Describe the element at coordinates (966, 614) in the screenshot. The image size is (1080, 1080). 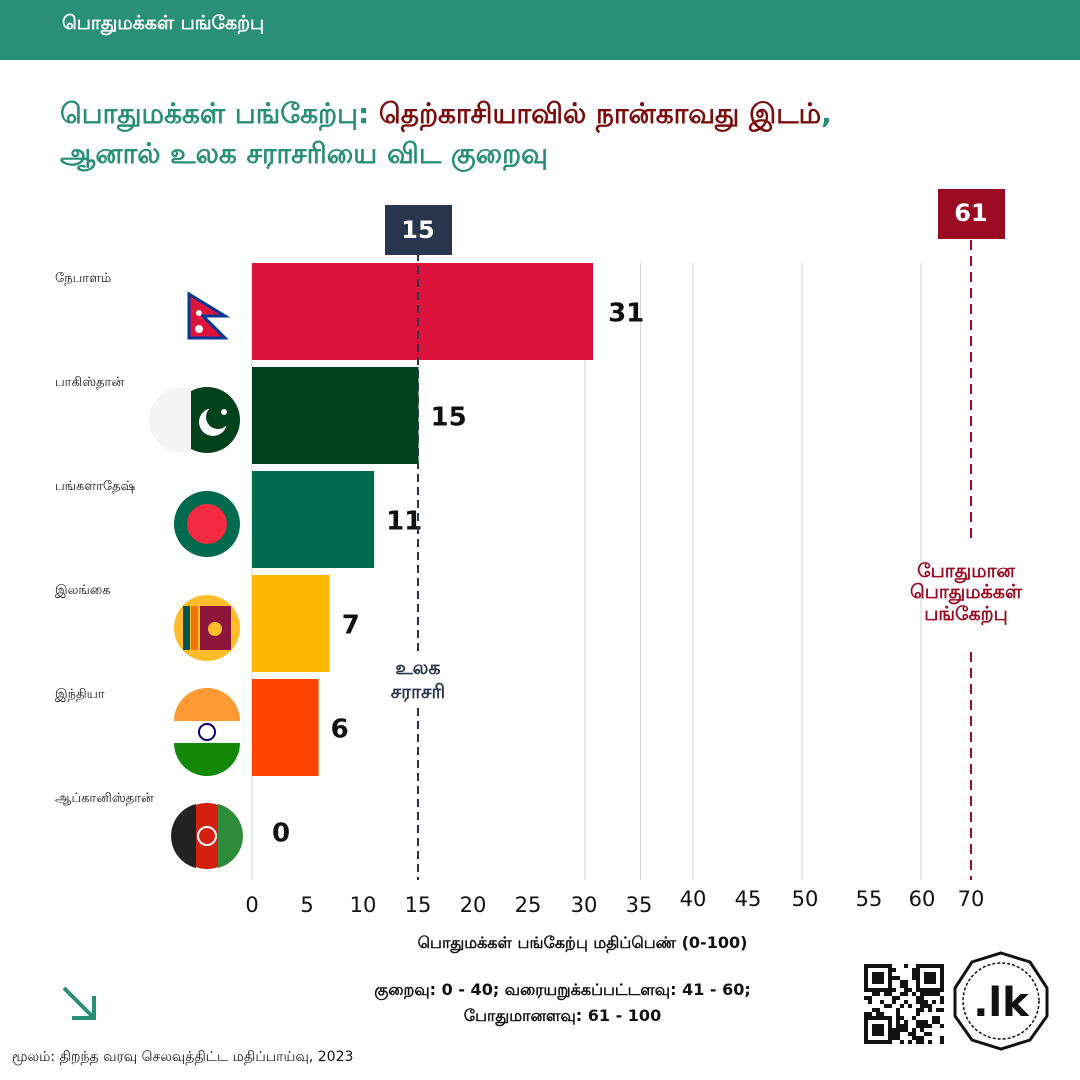
I see `adequate-label: பங்கேற்பு` at that location.